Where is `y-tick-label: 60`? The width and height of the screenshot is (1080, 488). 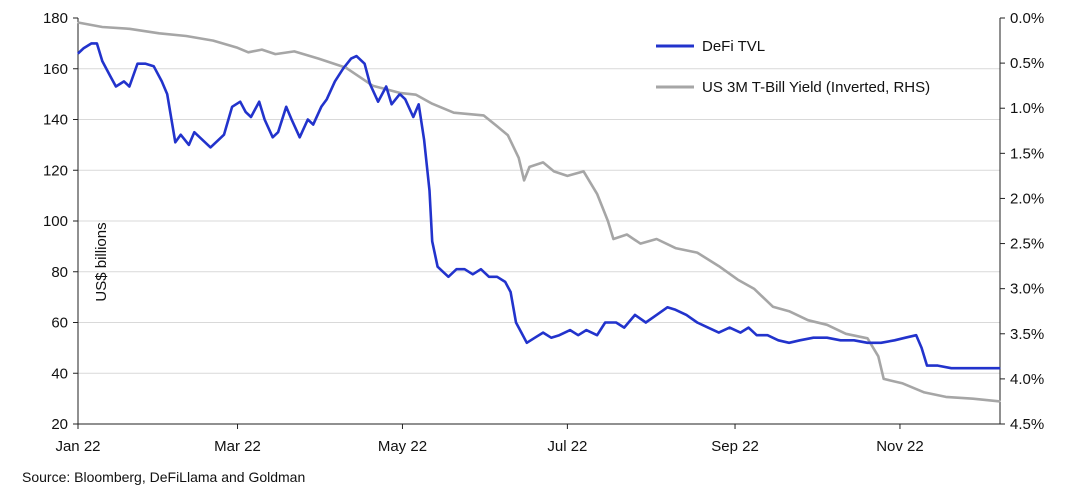
y-tick-label: 60 is located at coordinates (59, 323).